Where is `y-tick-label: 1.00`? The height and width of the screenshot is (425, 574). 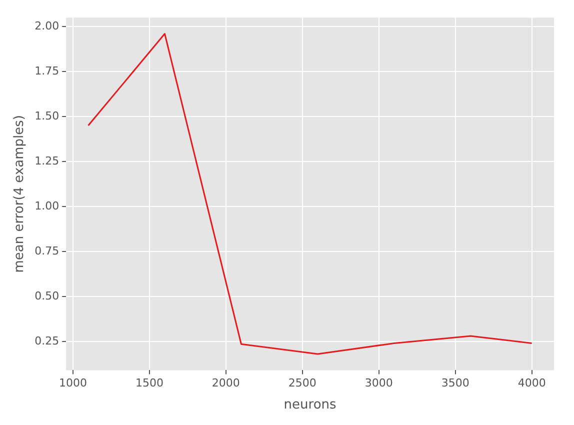
y-tick-label: 1.00 is located at coordinates (47, 205).